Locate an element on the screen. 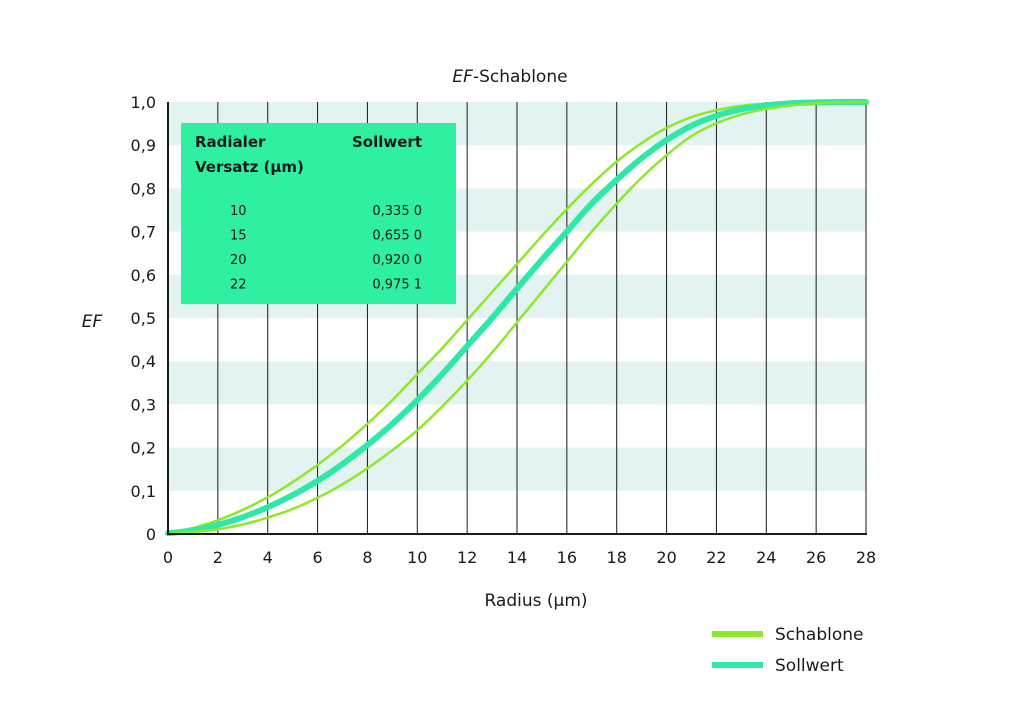  y-tick-label: 0,8 is located at coordinates (143, 188).